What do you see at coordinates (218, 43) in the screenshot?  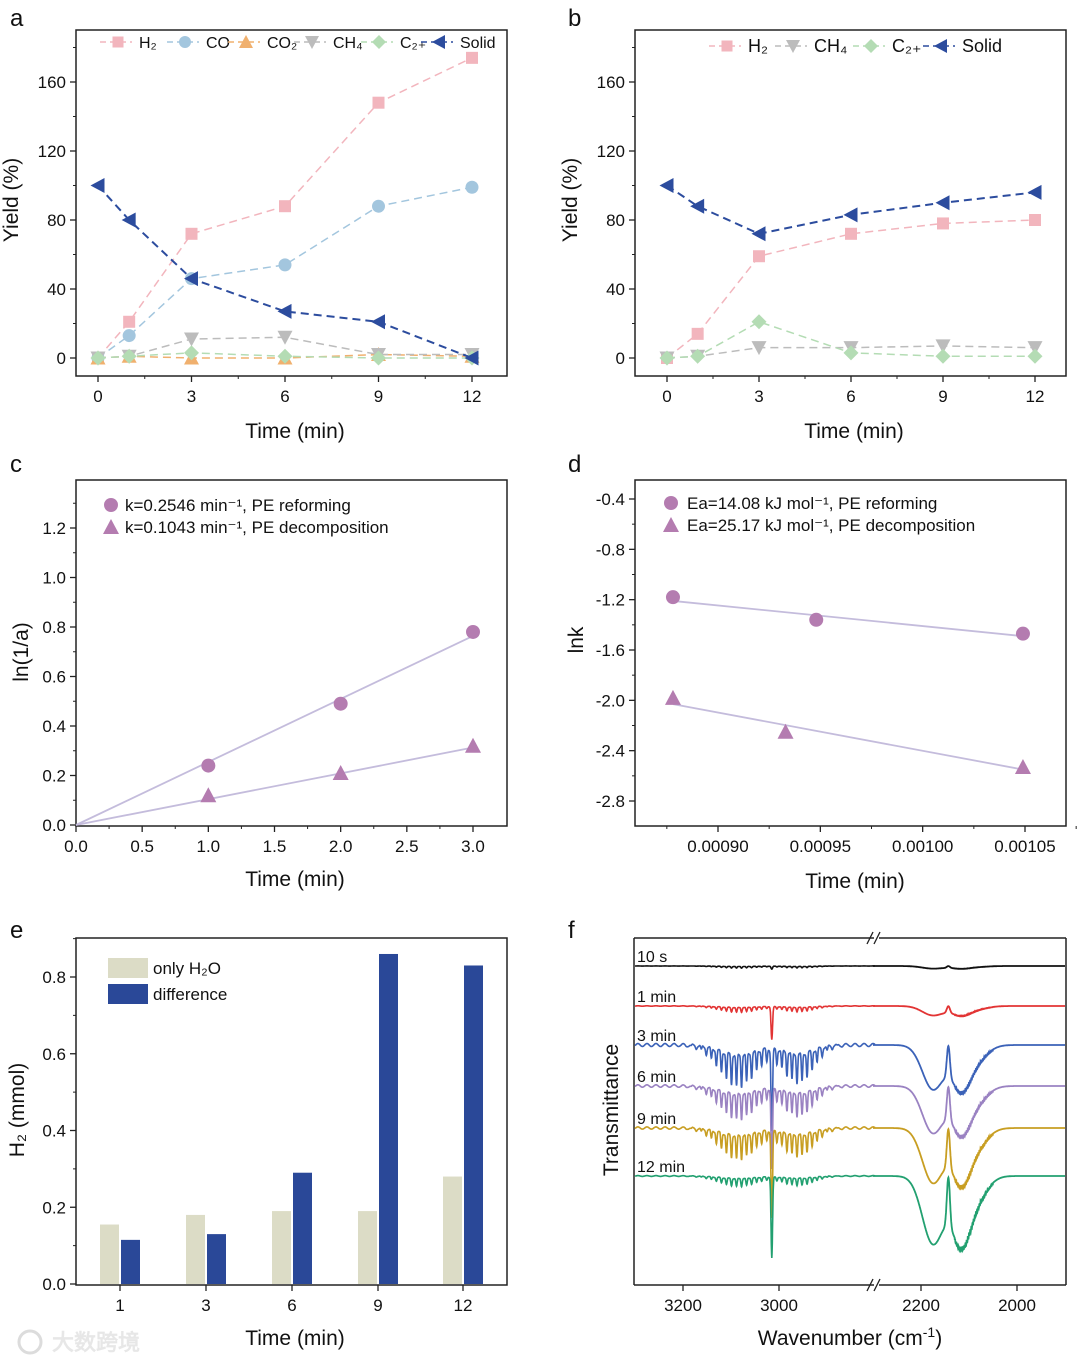 I see `legend-label: CO` at bounding box center [218, 43].